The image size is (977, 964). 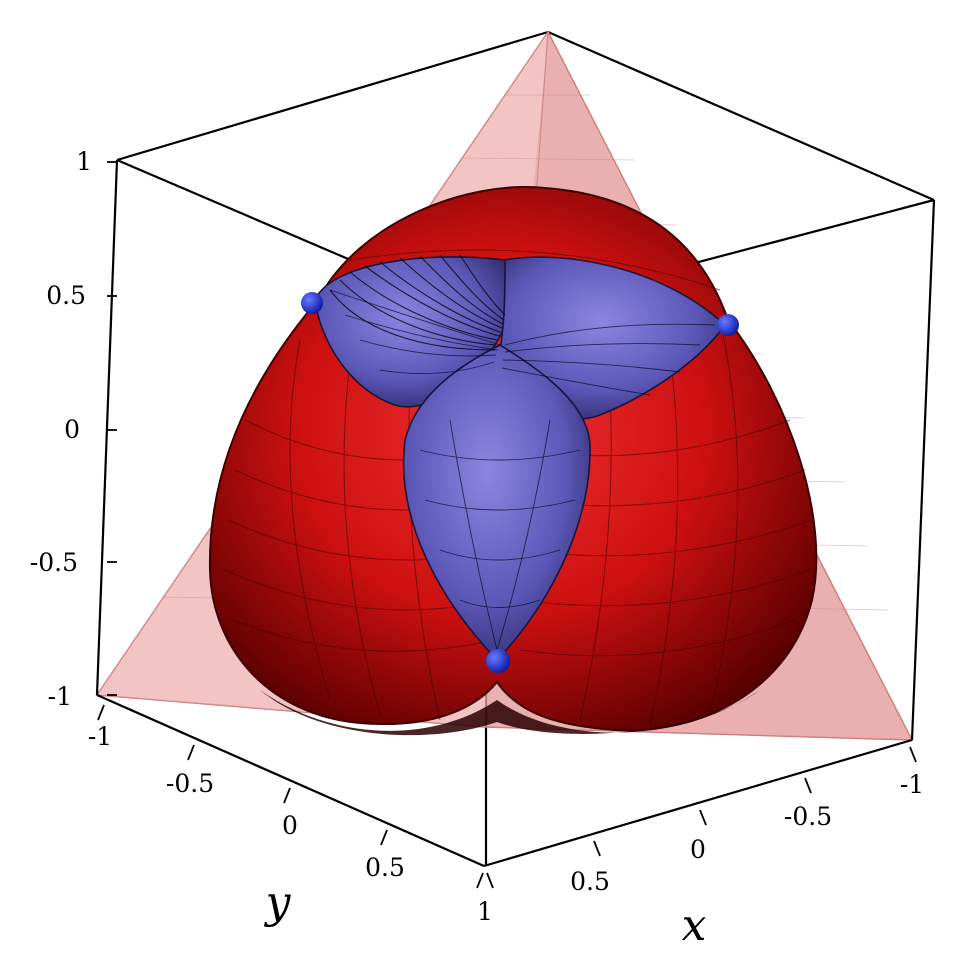 I want to click on blue-surface-dense-mesh, so click(x=417, y=302).